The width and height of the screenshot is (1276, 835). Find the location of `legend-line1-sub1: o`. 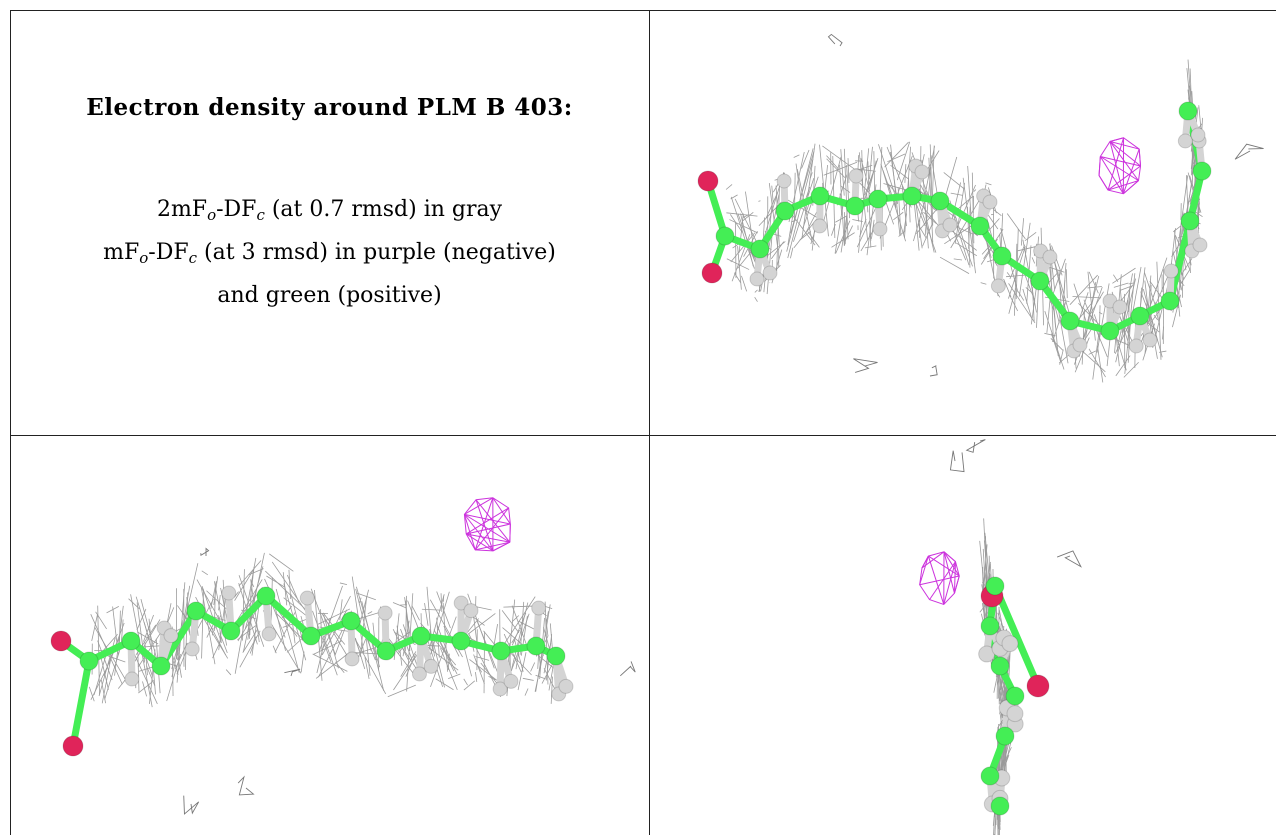

legend-line1-sub1: o is located at coordinates (212, 215).